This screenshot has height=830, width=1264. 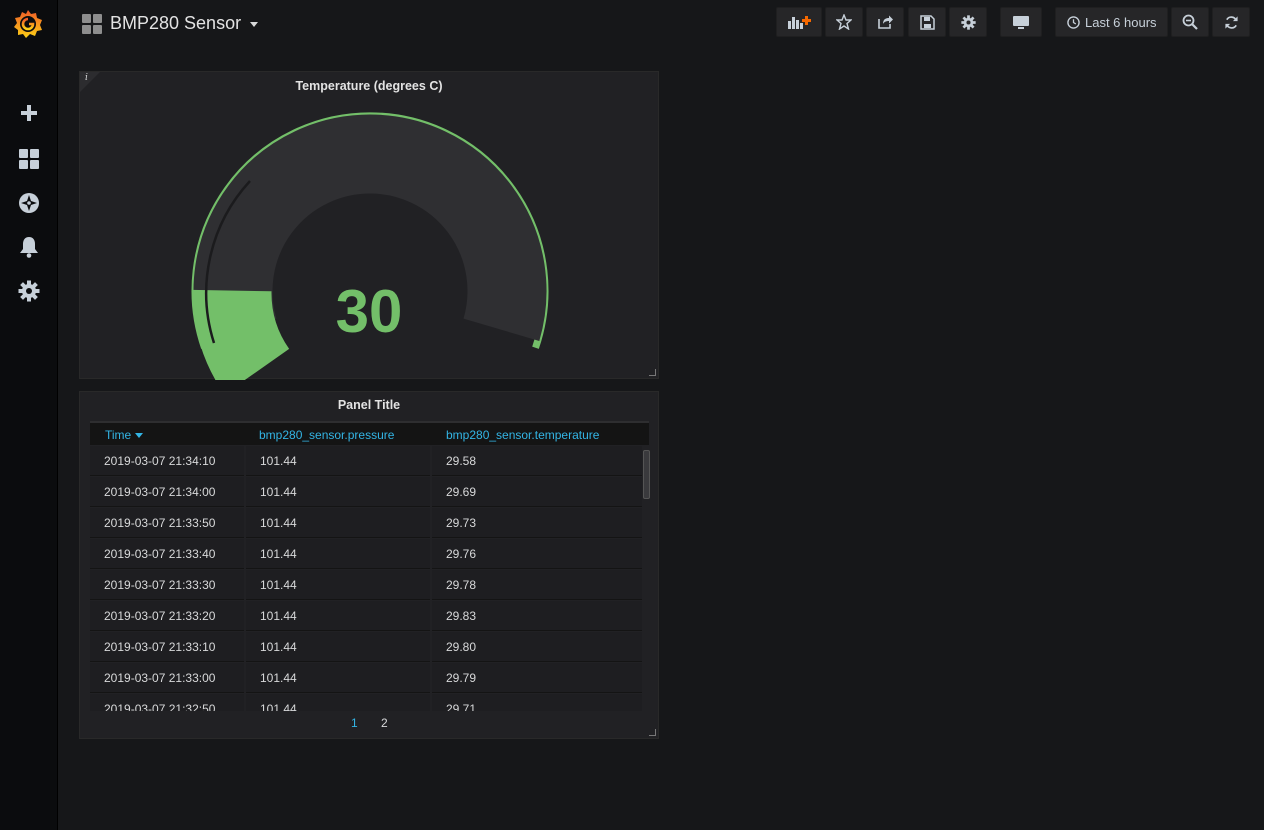 I want to click on tv-mode-icon, so click(x=1021, y=22).